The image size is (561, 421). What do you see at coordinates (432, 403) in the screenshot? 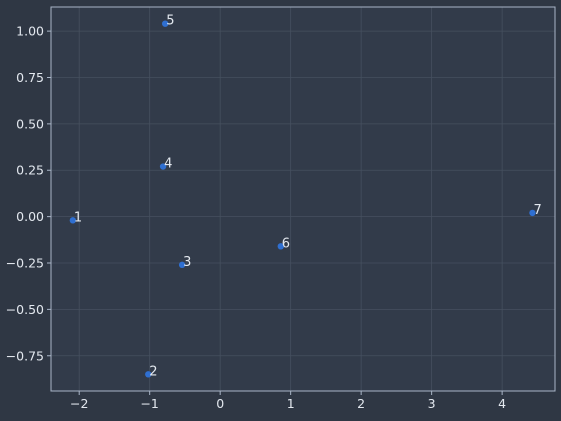
I see `x-tick-label: 3` at bounding box center [432, 403].